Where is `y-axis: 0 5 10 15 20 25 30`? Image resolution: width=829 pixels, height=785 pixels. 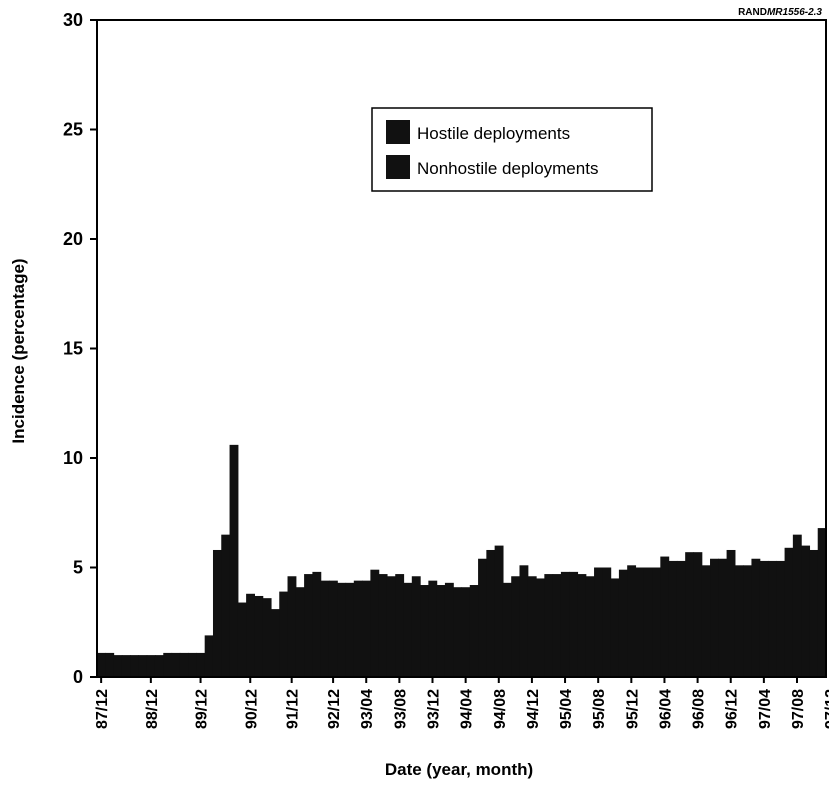 y-axis: 0 5 10 15 20 25 30 is located at coordinates (80, 348).